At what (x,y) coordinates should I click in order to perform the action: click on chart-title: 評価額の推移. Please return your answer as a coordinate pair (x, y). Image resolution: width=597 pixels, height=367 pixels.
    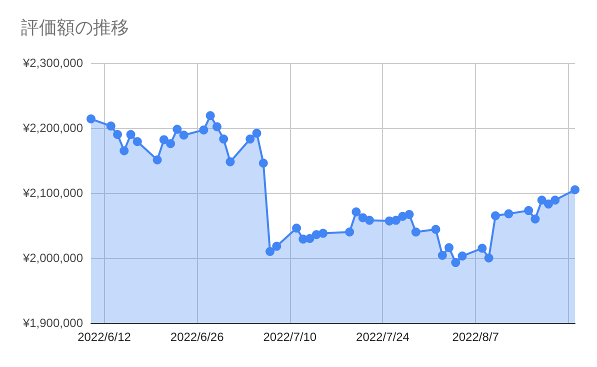
    Looking at the image, I should click on (75, 28).